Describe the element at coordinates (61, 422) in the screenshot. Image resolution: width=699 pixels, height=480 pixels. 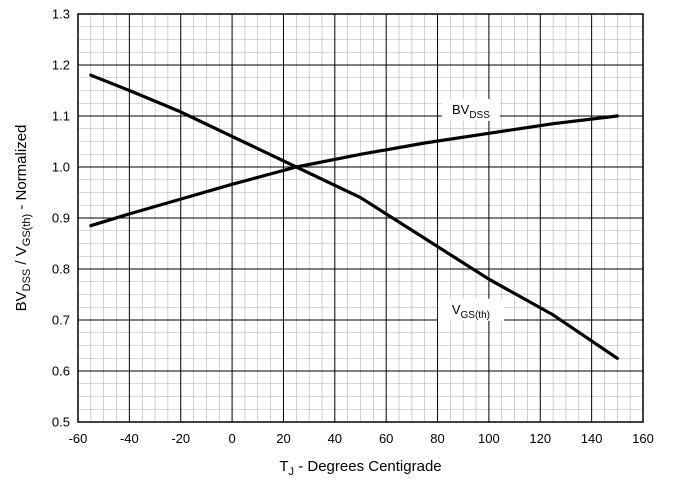
I see `y-tick-label: 0.5` at that location.